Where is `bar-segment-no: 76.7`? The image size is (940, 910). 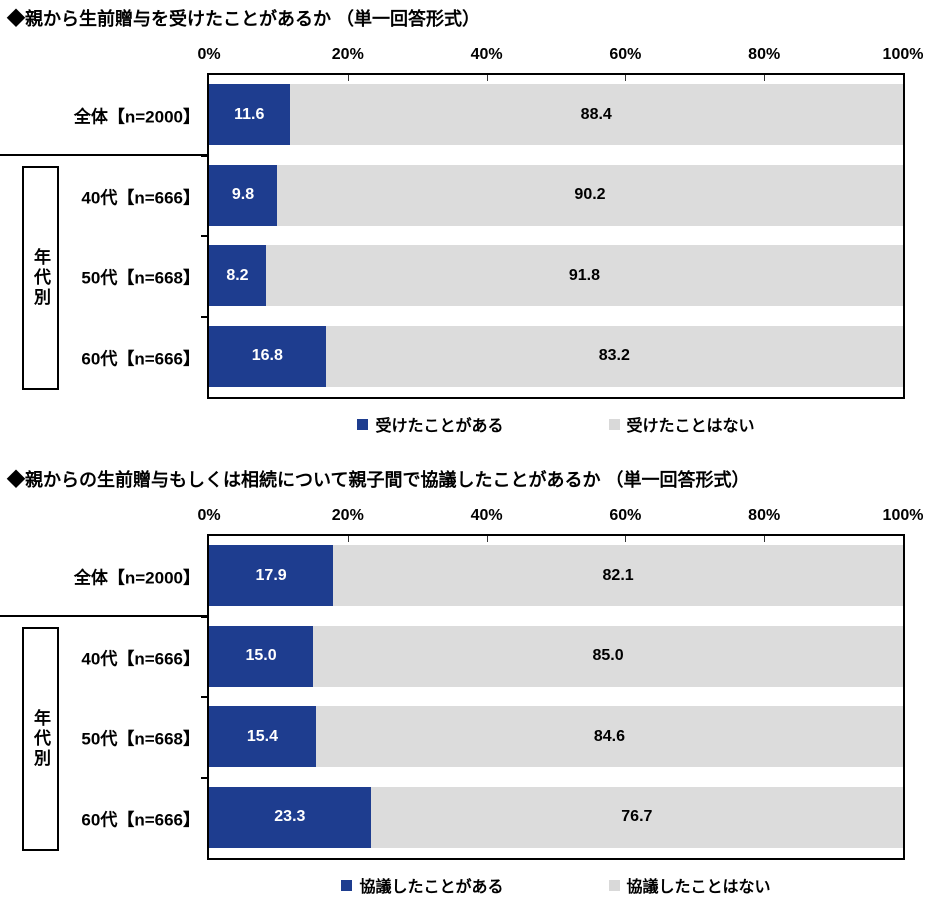 bar-segment-no: 76.7 is located at coordinates (636, 817).